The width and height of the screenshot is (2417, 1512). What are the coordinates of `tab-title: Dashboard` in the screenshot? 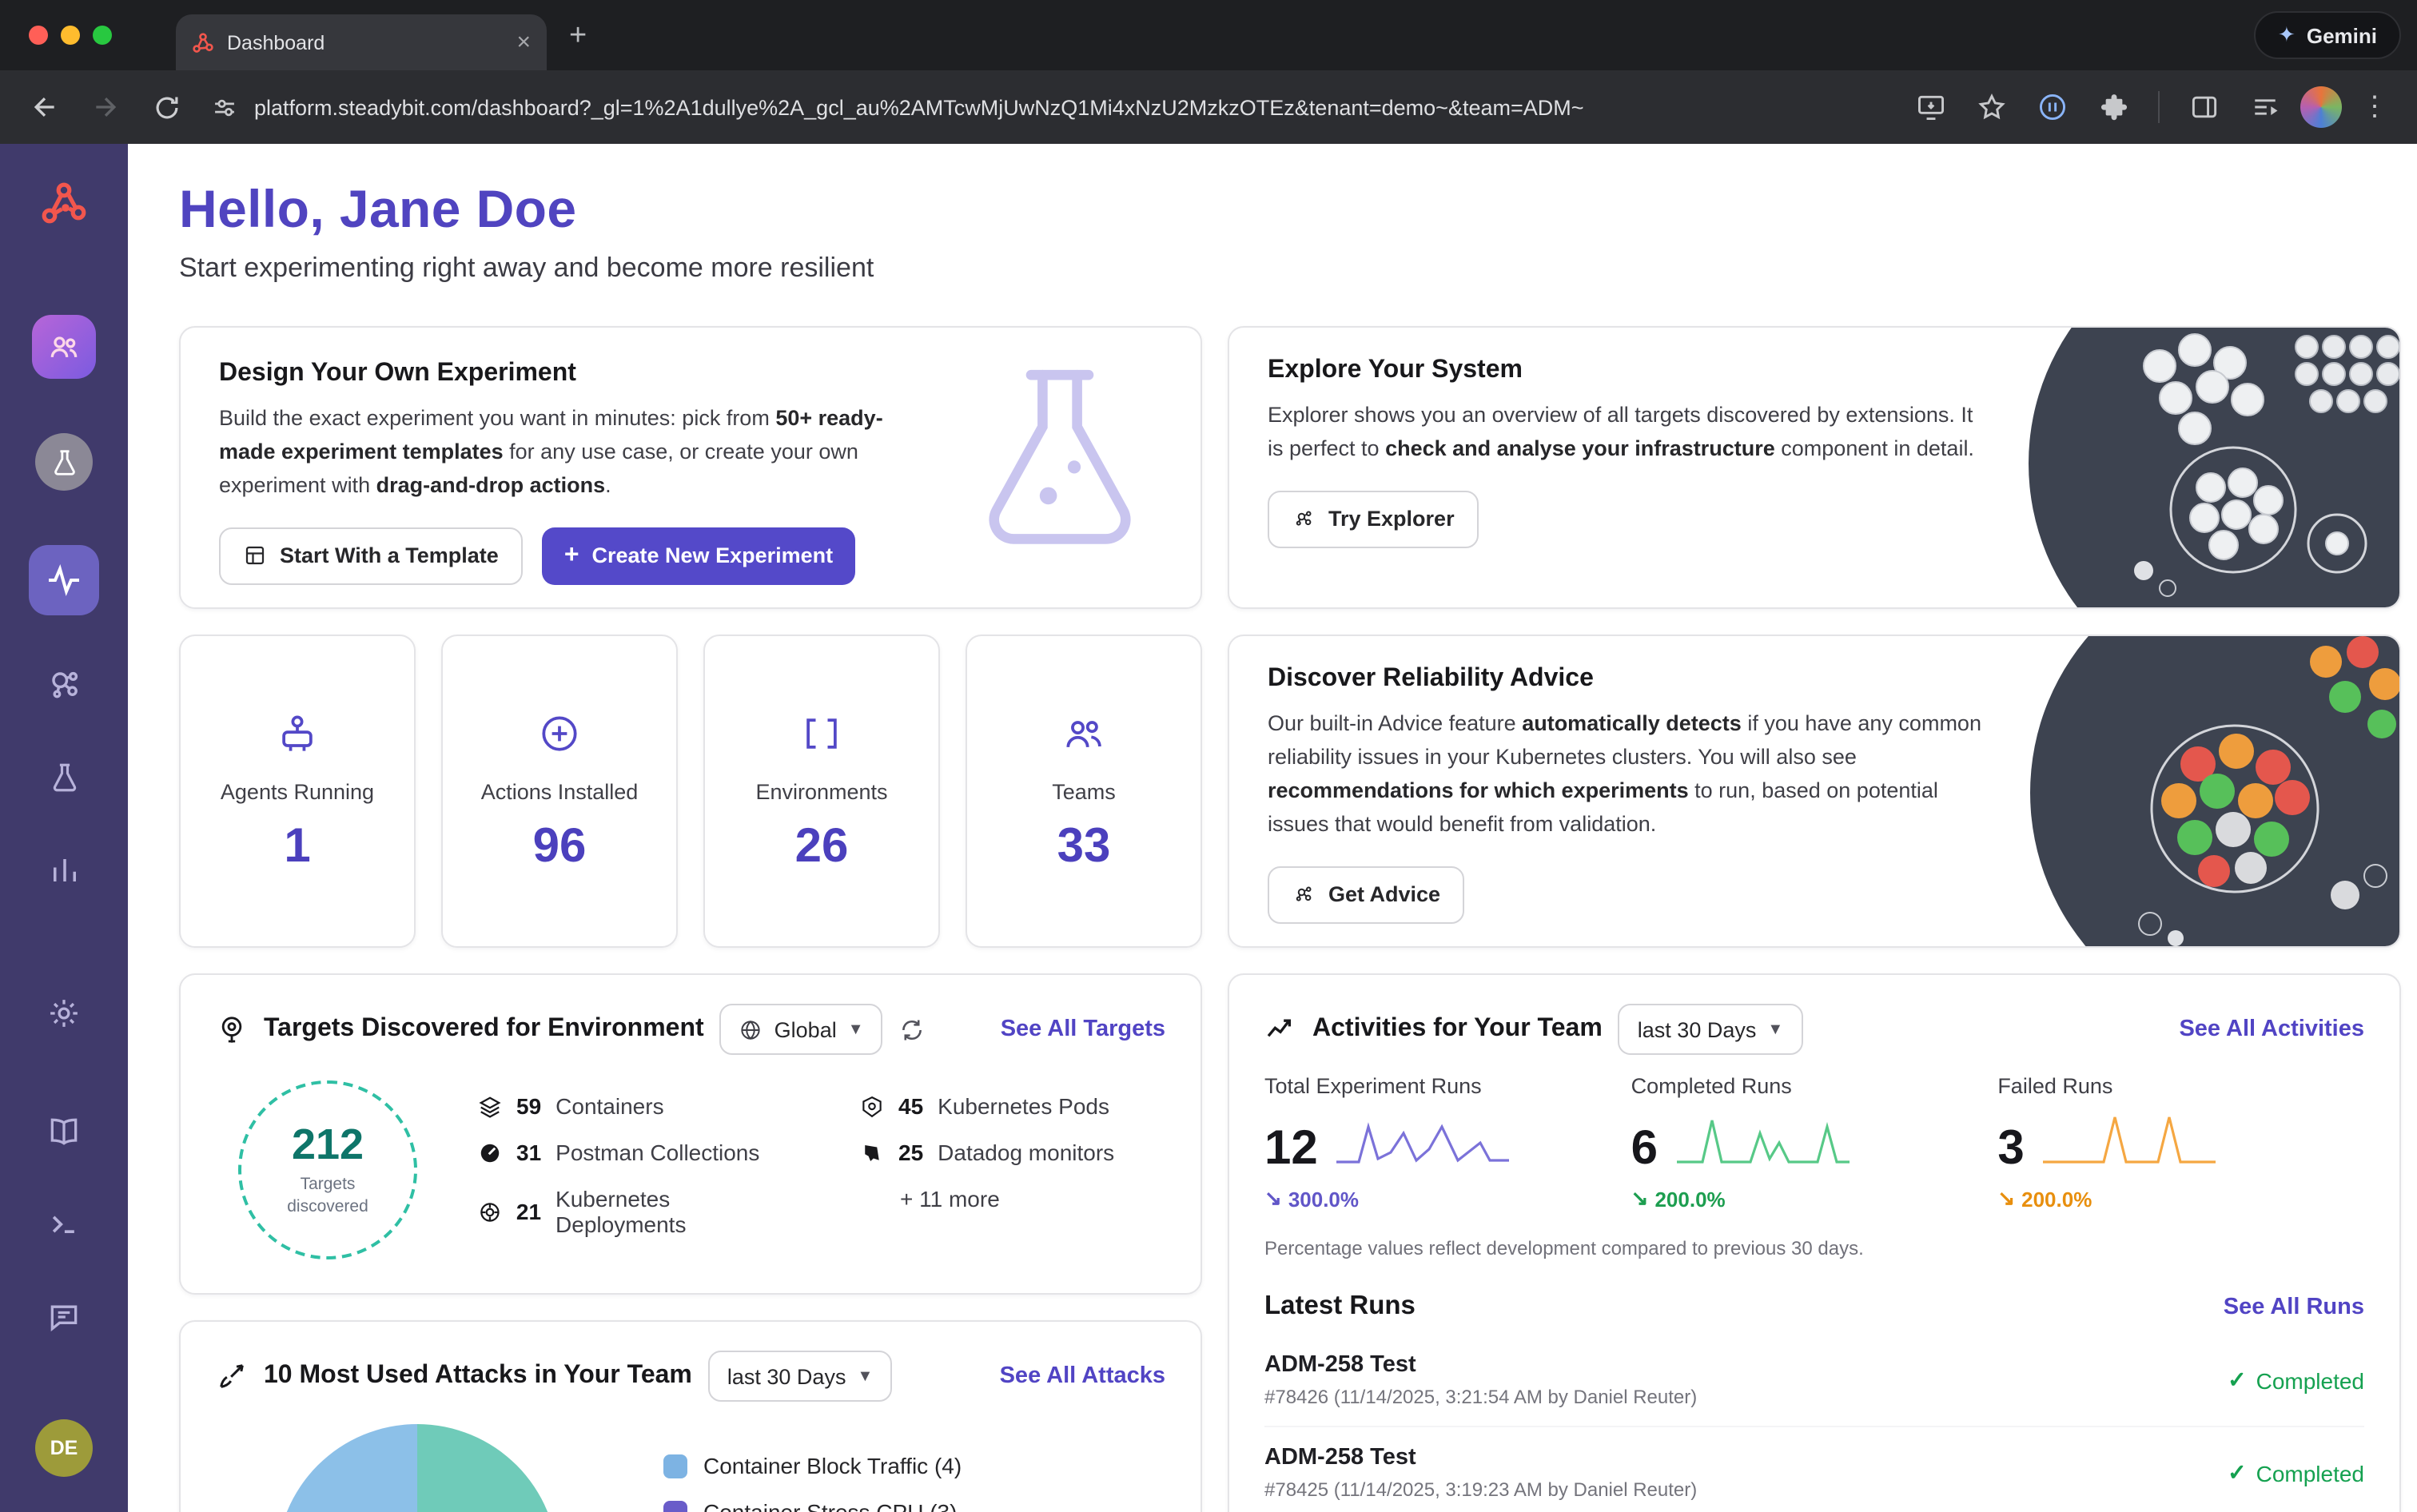 It's located at (276, 42).